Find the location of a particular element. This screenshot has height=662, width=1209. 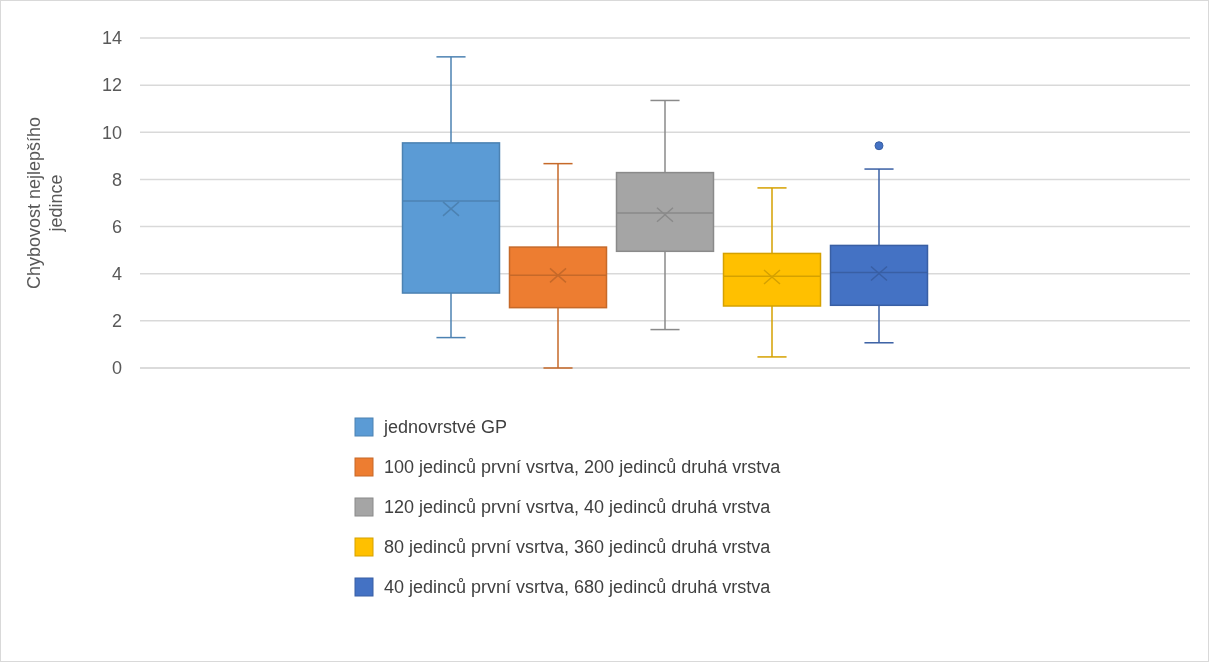

y-tick-label: 0 is located at coordinates (116, 368).